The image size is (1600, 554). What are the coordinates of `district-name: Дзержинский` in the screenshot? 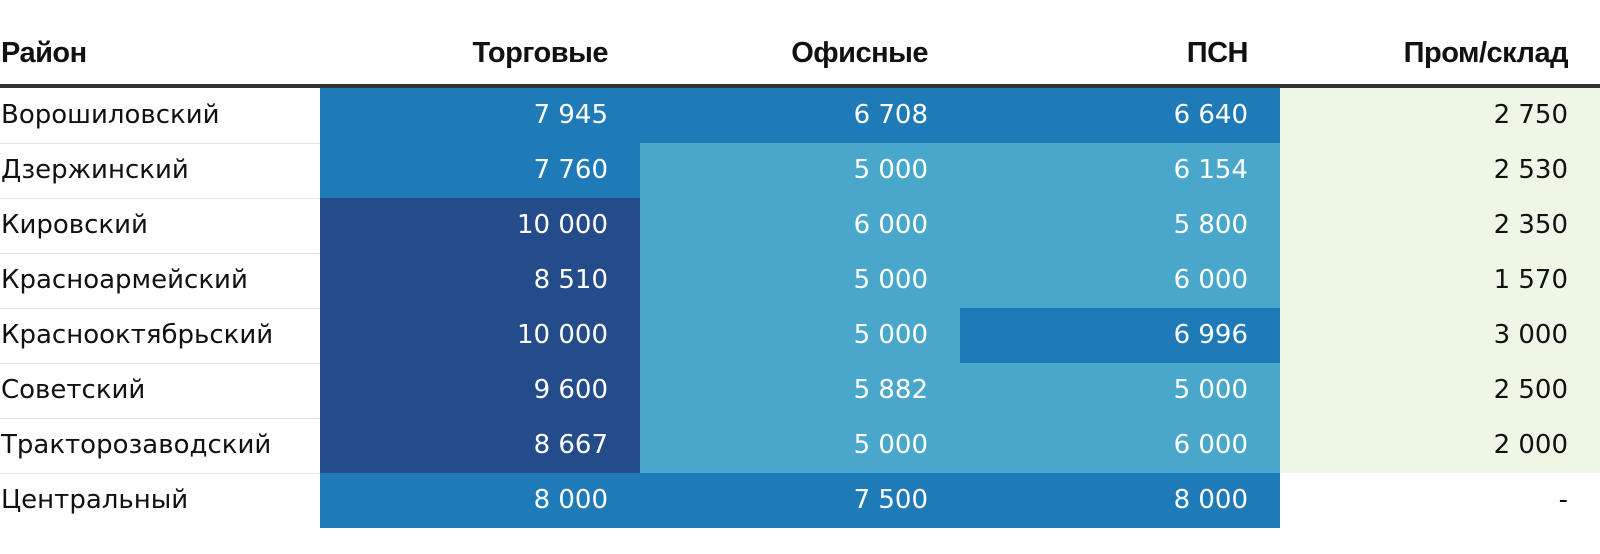 It's located at (160, 171).